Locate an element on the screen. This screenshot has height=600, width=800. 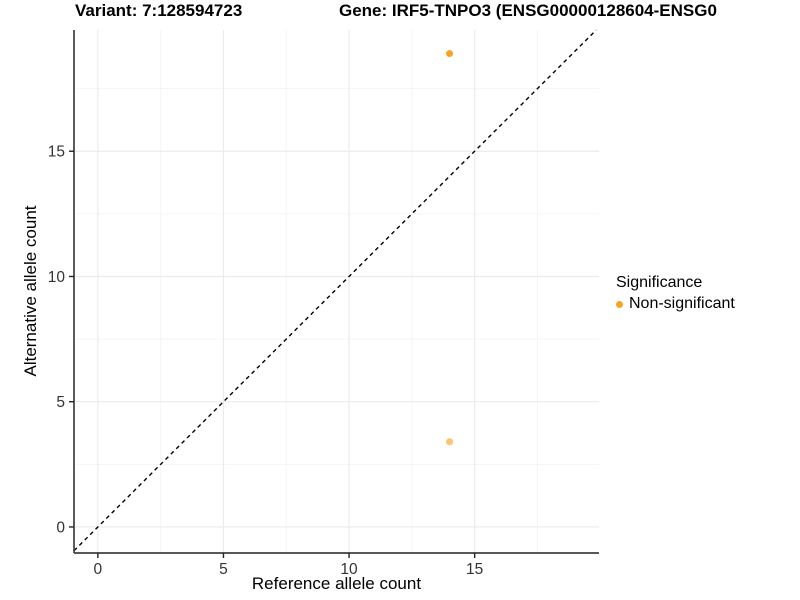
y-axis-title: Alternative allele count is located at coordinates (30, 291).